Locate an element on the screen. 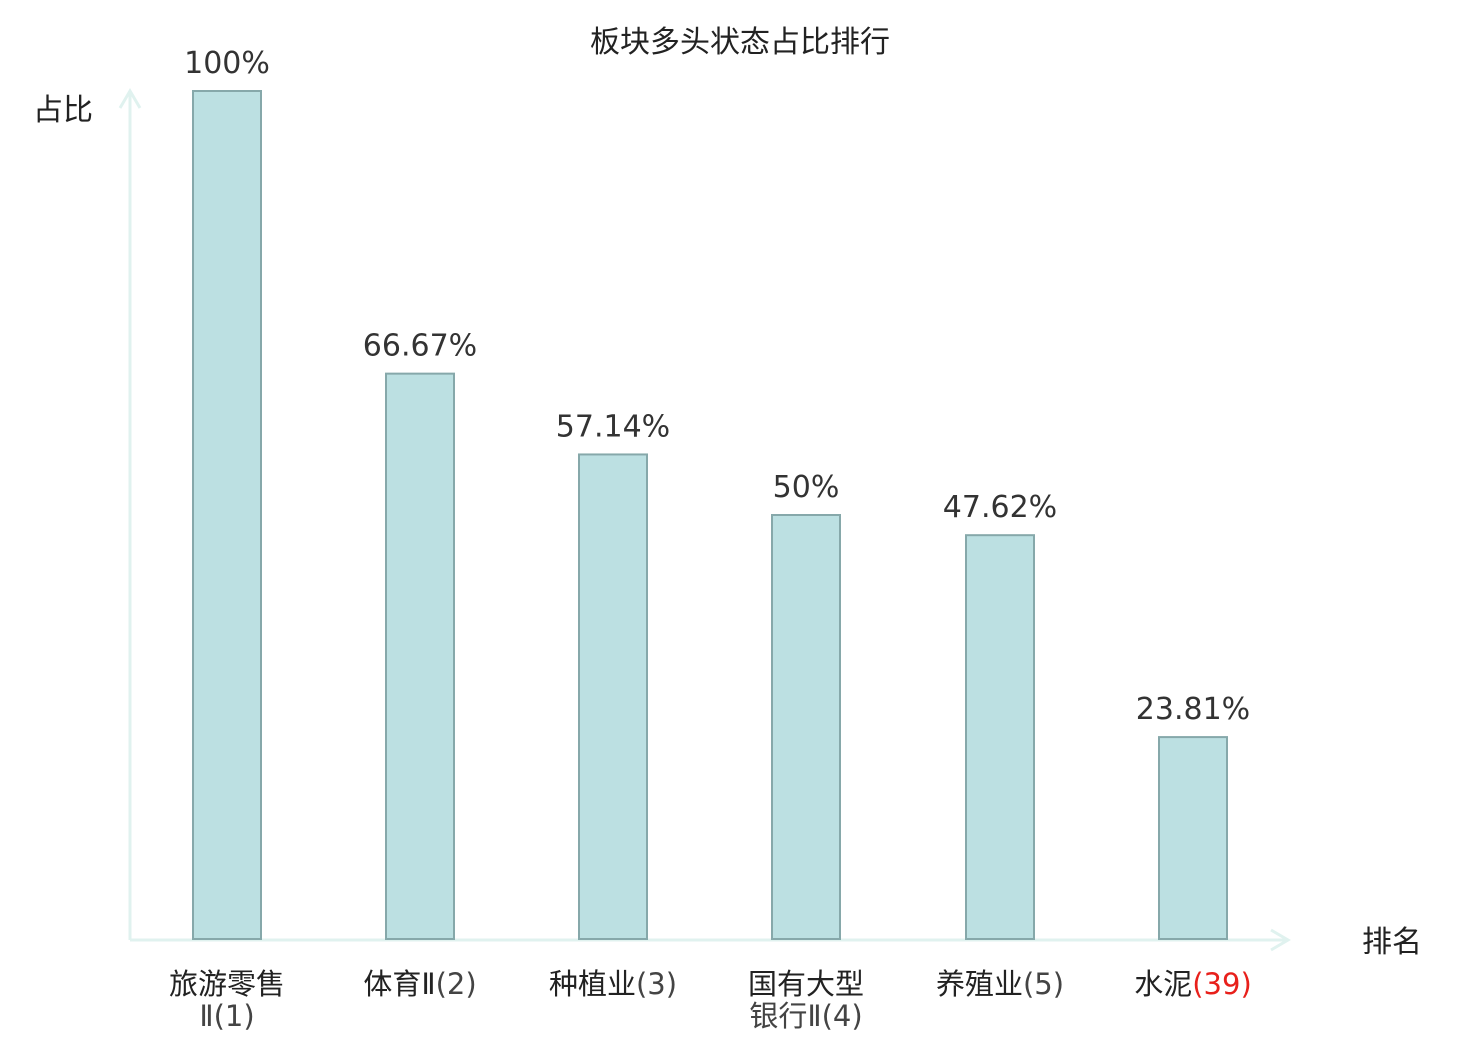 This screenshot has width=1480, height=1040. category-label: 体育Ⅱ(2) is located at coordinates (419, 984).